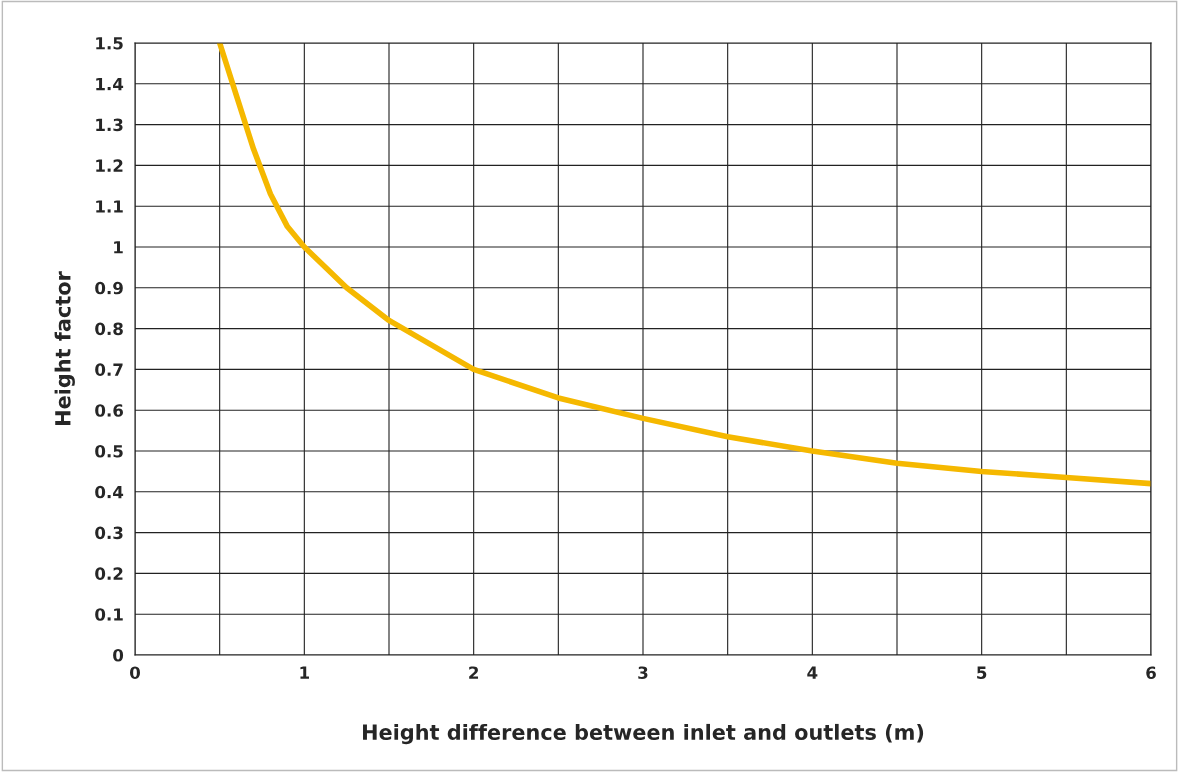 This screenshot has height=772, width=1179. What do you see at coordinates (643, 673) in the screenshot?
I see `x-tick-label: 3` at bounding box center [643, 673].